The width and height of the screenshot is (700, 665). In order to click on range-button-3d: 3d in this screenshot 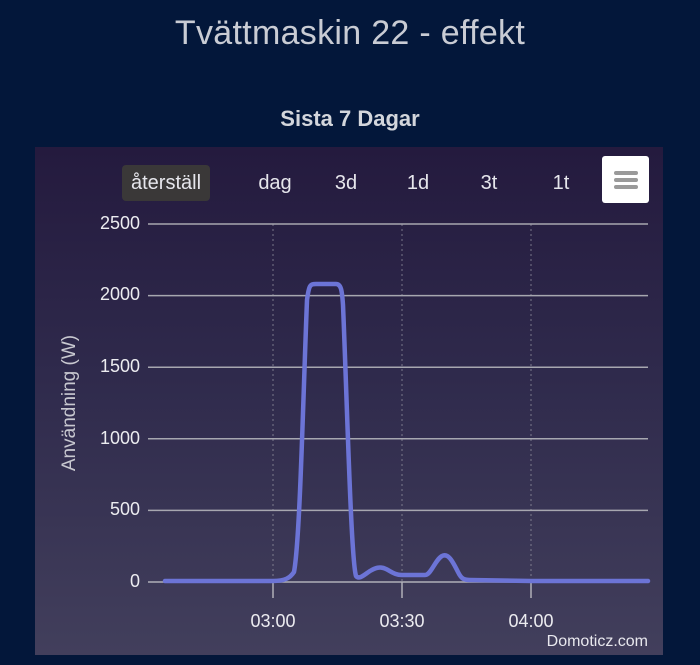, I will do `click(346, 183)`.